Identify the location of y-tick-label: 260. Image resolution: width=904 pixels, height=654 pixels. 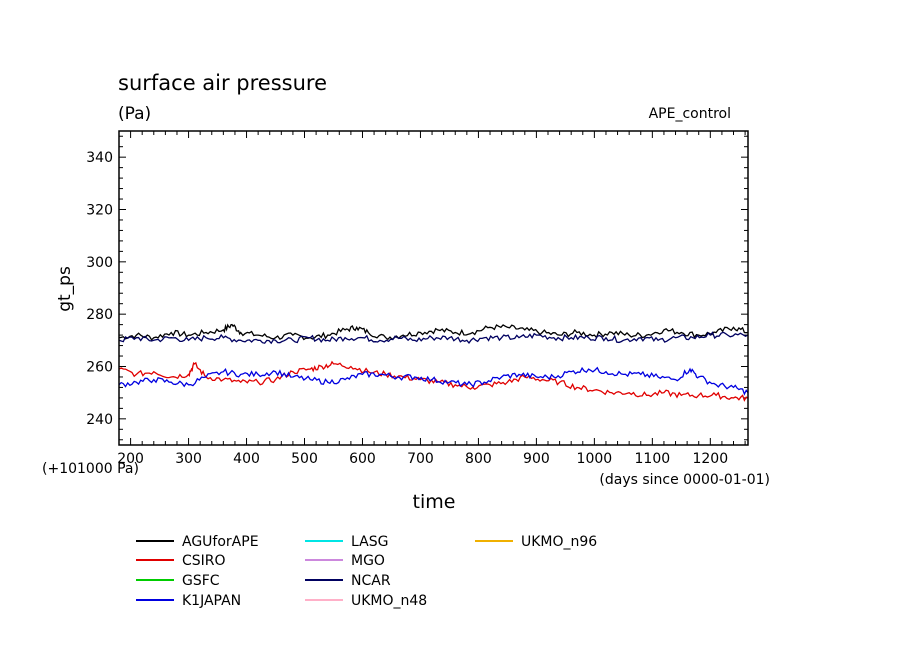
(99, 368).